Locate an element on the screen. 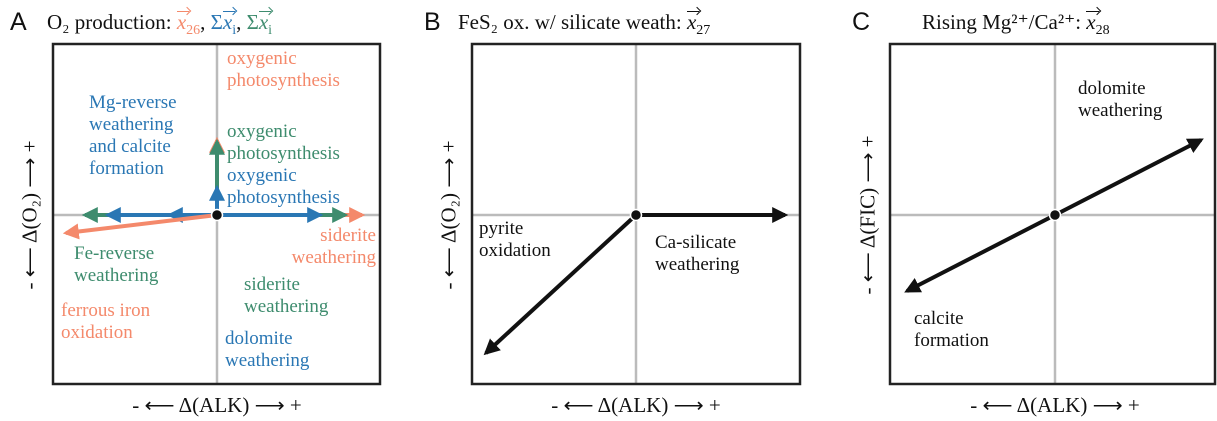  vector-subscript: 26 is located at coordinates (193, 31).